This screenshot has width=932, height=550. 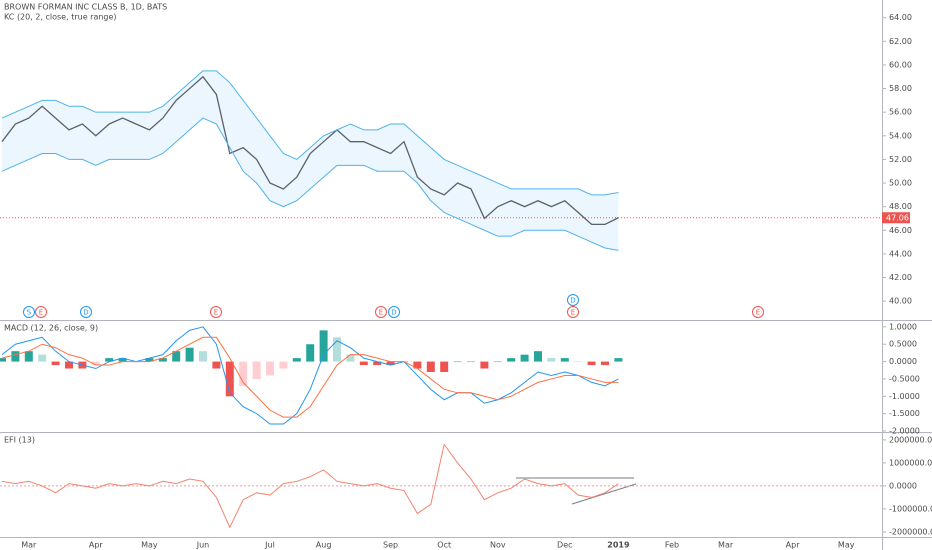 I want to click on y-tick-label: -1000000.0000, so click(x=910, y=508).